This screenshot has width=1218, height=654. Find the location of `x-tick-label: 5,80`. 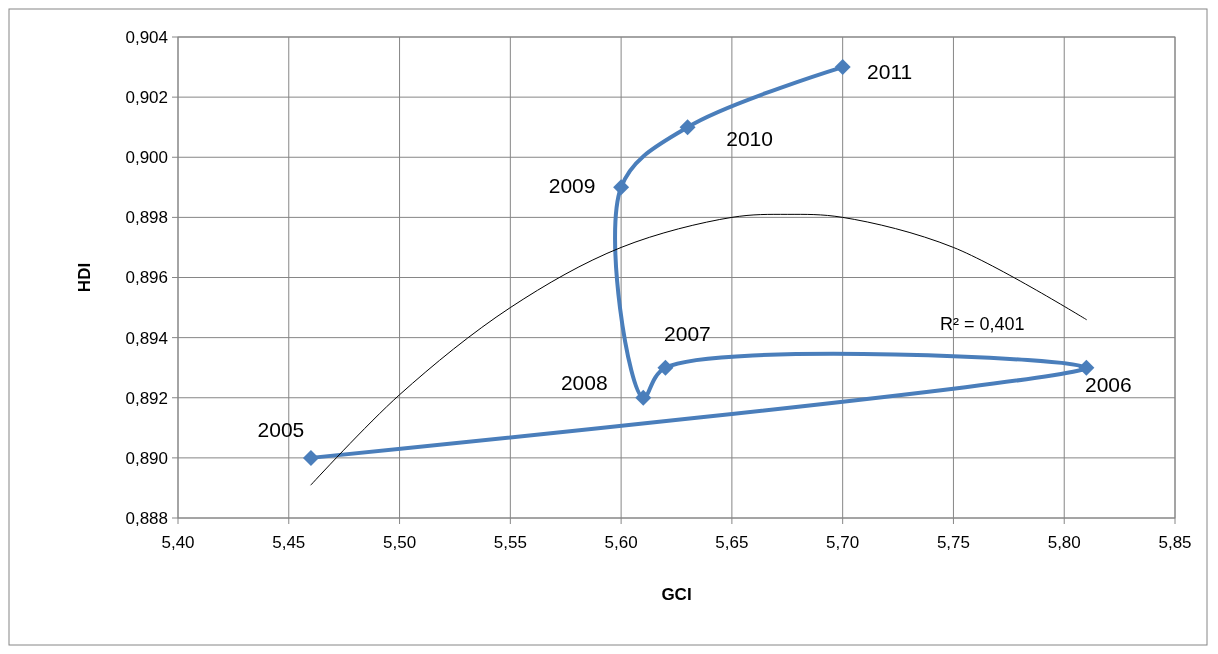

x-tick-label: 5,80 is located at coordinates (1064, 542).